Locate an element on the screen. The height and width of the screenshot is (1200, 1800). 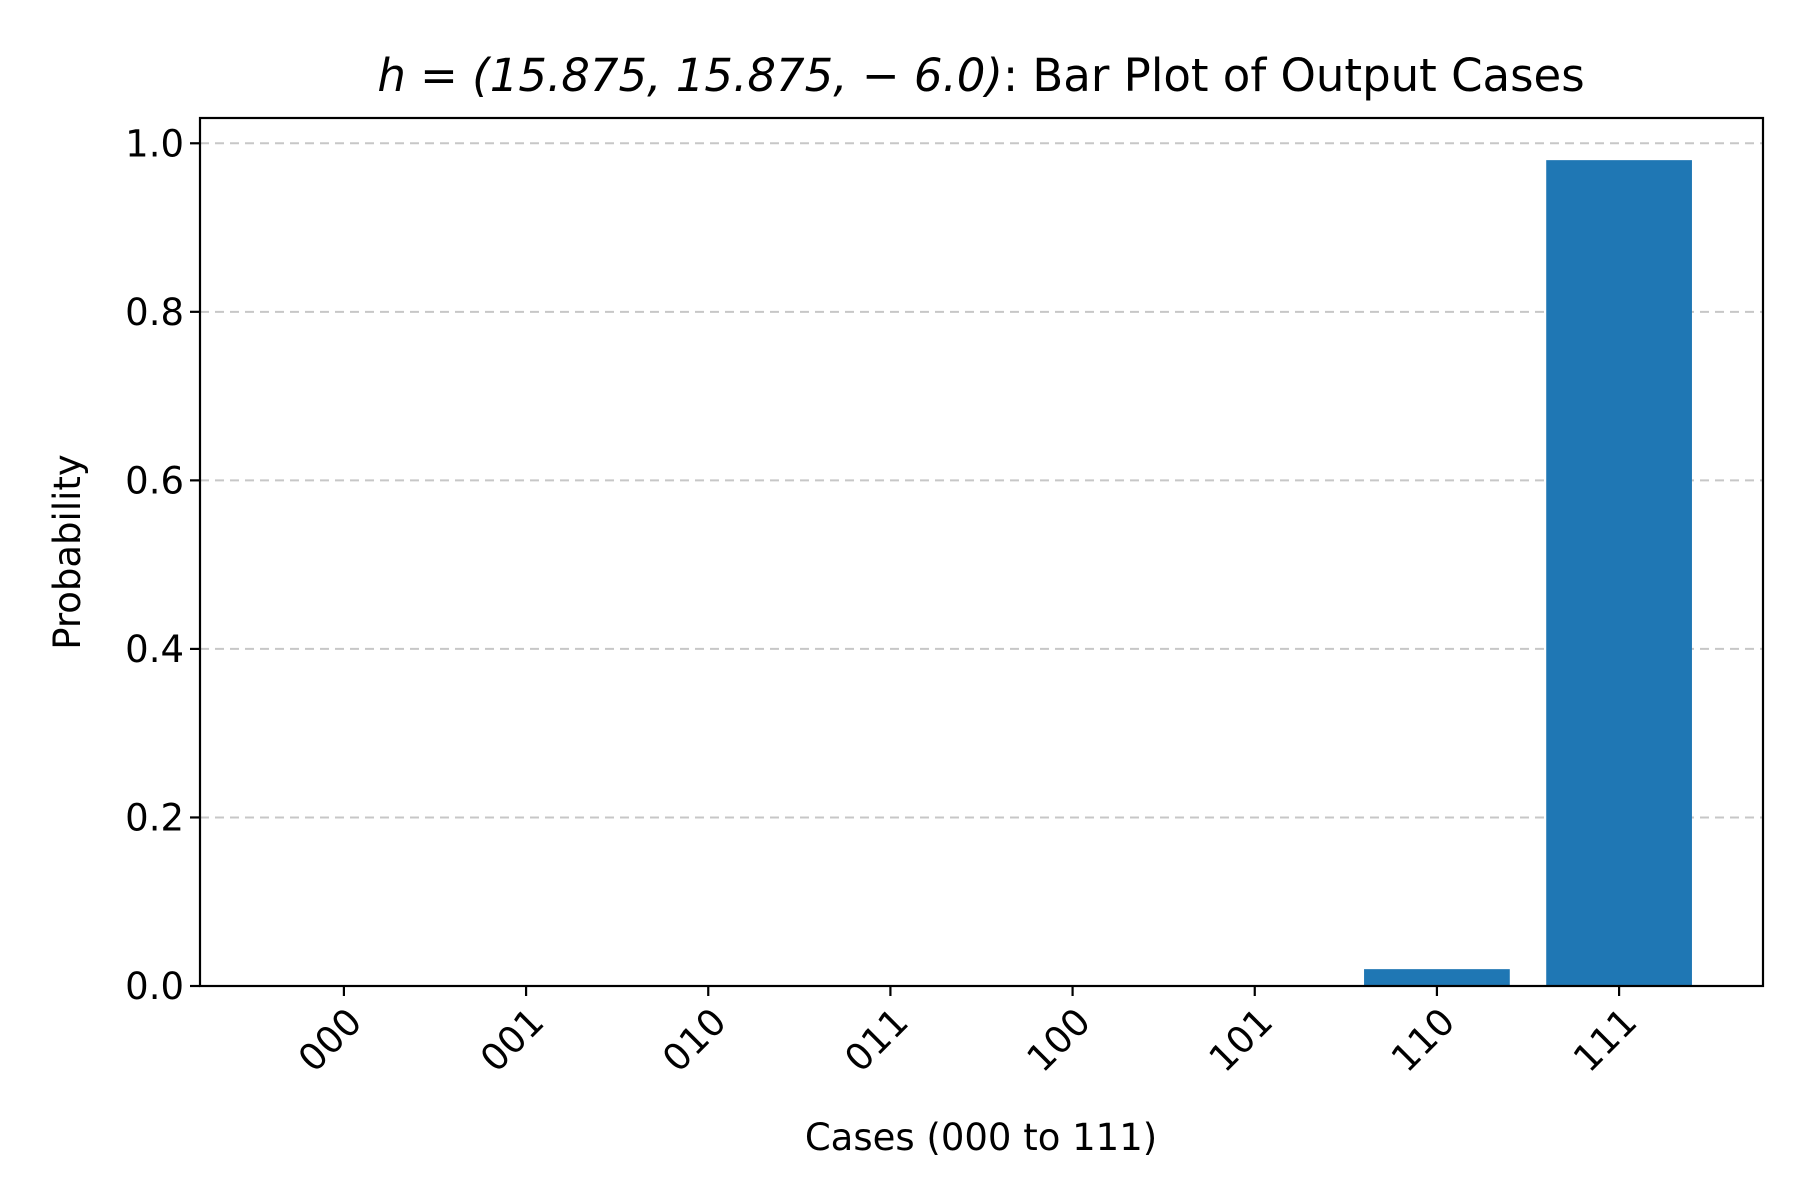
y-tick-label: 0.6 is located at coordinates (154, 480).